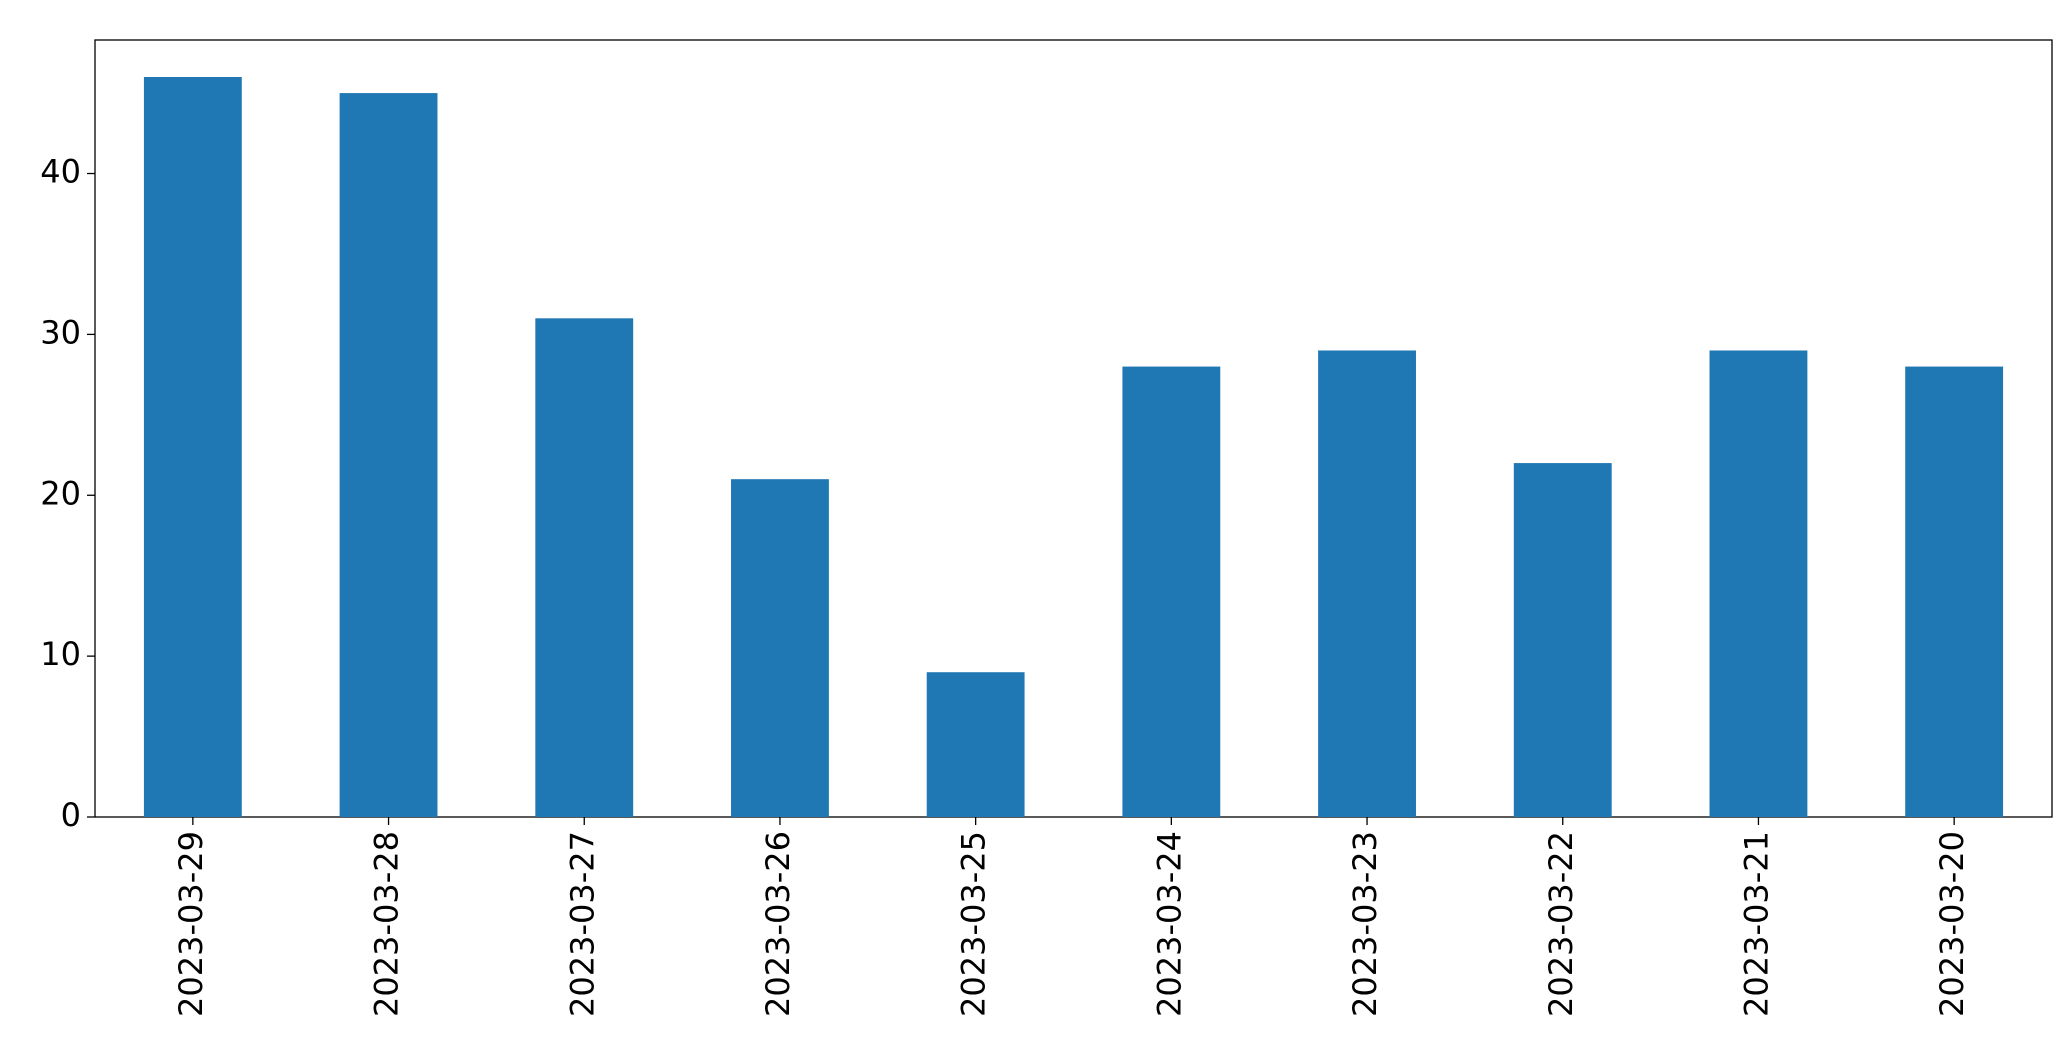 The width and height of the screenshot is (2071, 1061). What do you see at coordinates (1952, 924) in the screenshot?
I see `x-tick-label: 2023-03-20` at bounding box center [1952, 924].